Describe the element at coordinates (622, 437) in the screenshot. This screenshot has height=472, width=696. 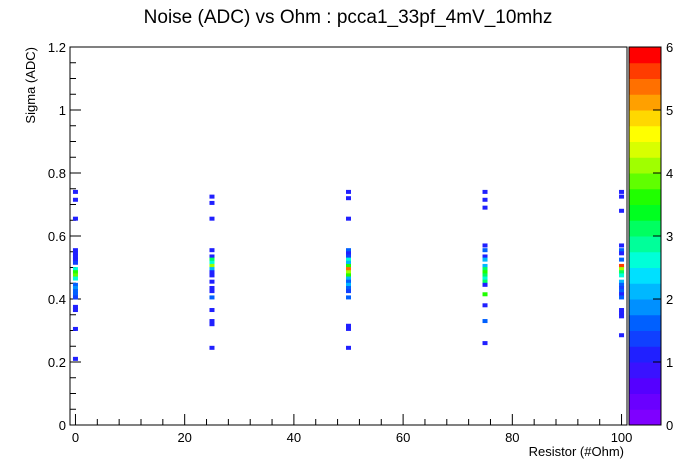
I see `x-tick-label: 100` at that location.